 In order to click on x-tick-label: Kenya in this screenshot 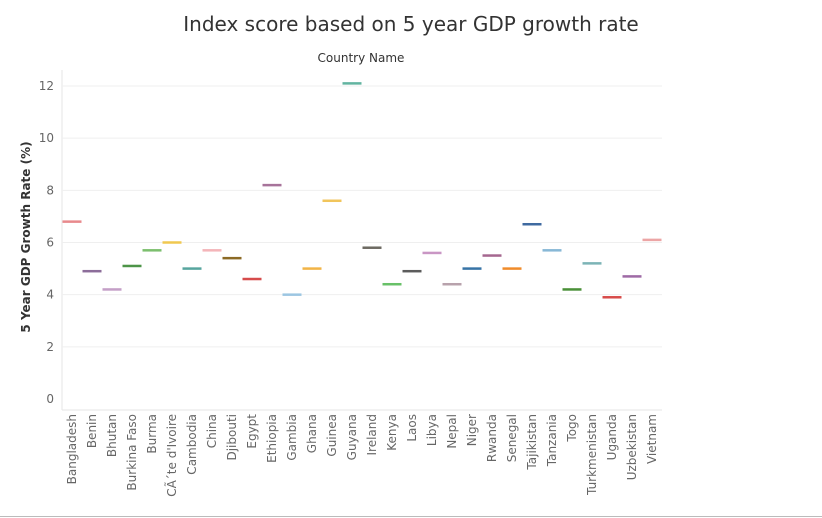, I will do `click(392, 432)`.